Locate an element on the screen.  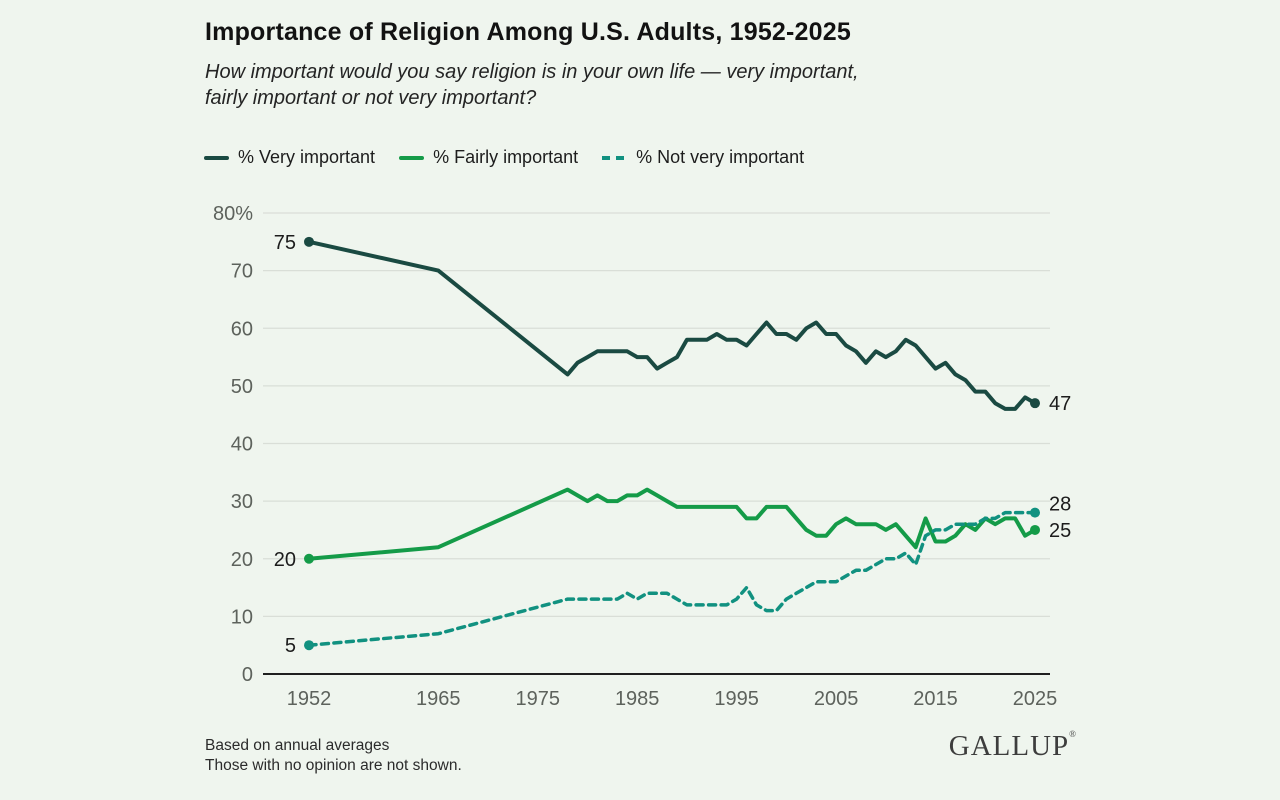
y-tick-label: 20 is located at coordinates (242, 560).